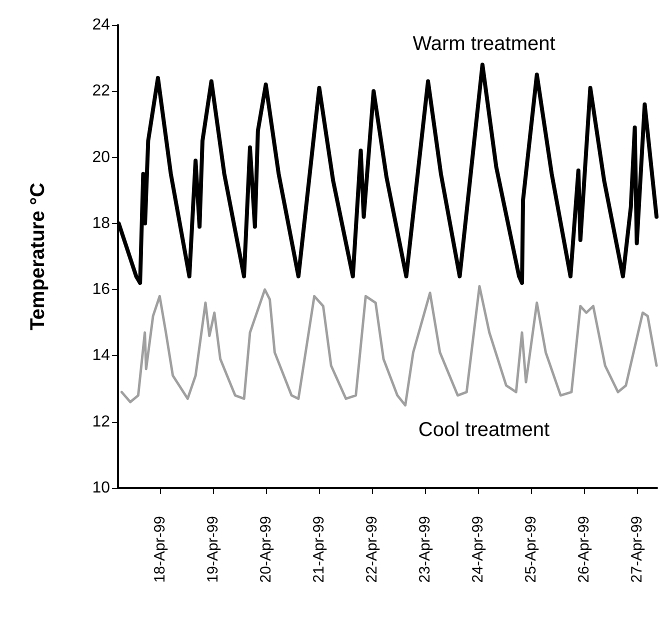  What do you see at coordinates (478, 549) in the screenshot?
I see `x-tick-label: 24-Apr-99` at bounding box center [478, 549].